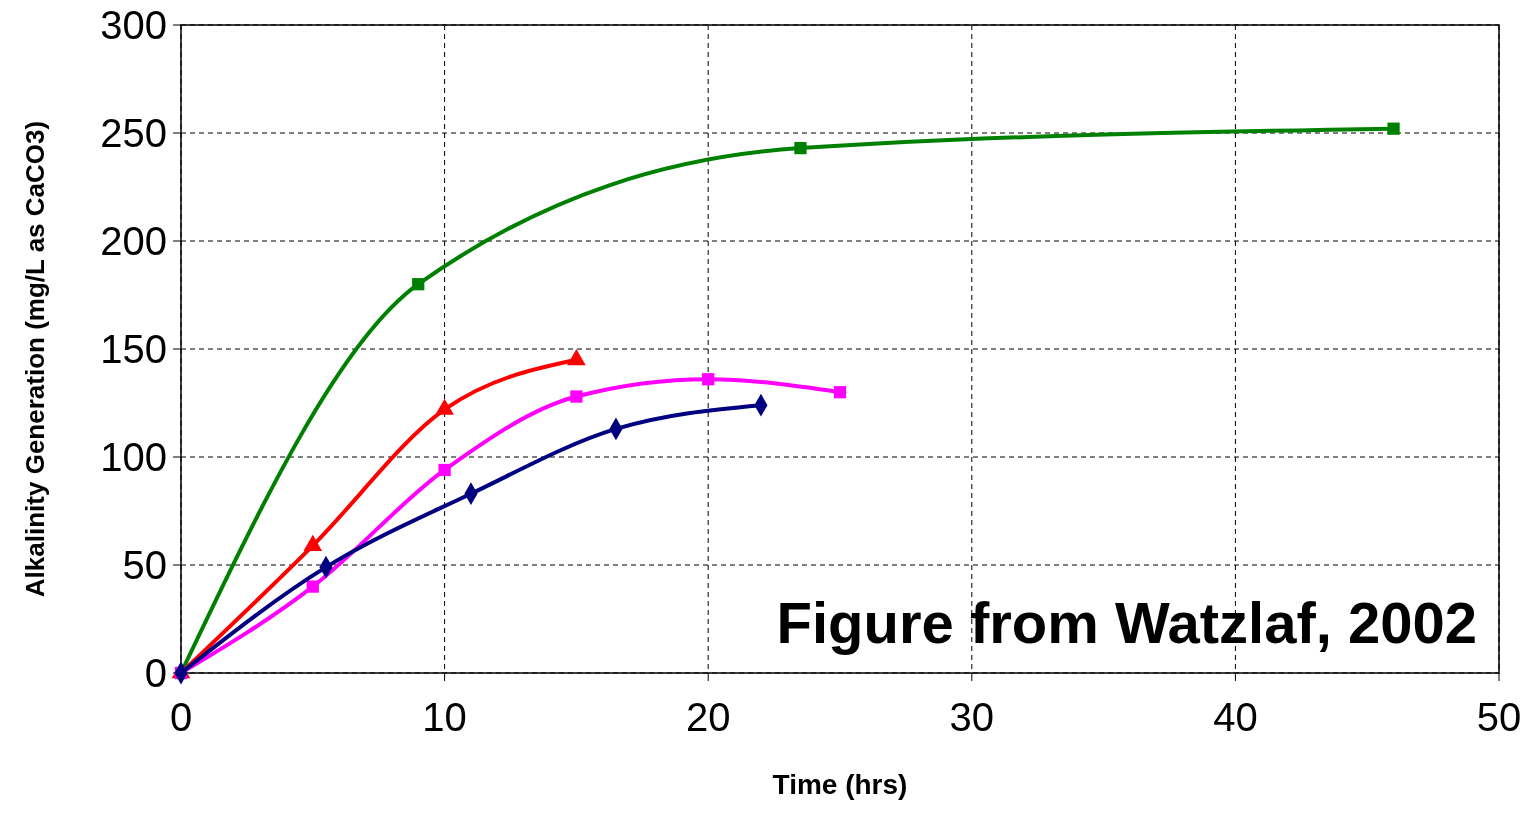  Describe the element at coordinates (1499, 717) in the screenshot. I see `x-tick-label: 50` at that location.